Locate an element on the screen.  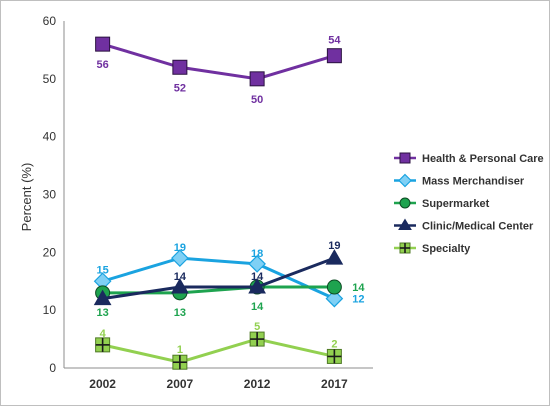
data-label: 5 is located at coordinates (257, 327).